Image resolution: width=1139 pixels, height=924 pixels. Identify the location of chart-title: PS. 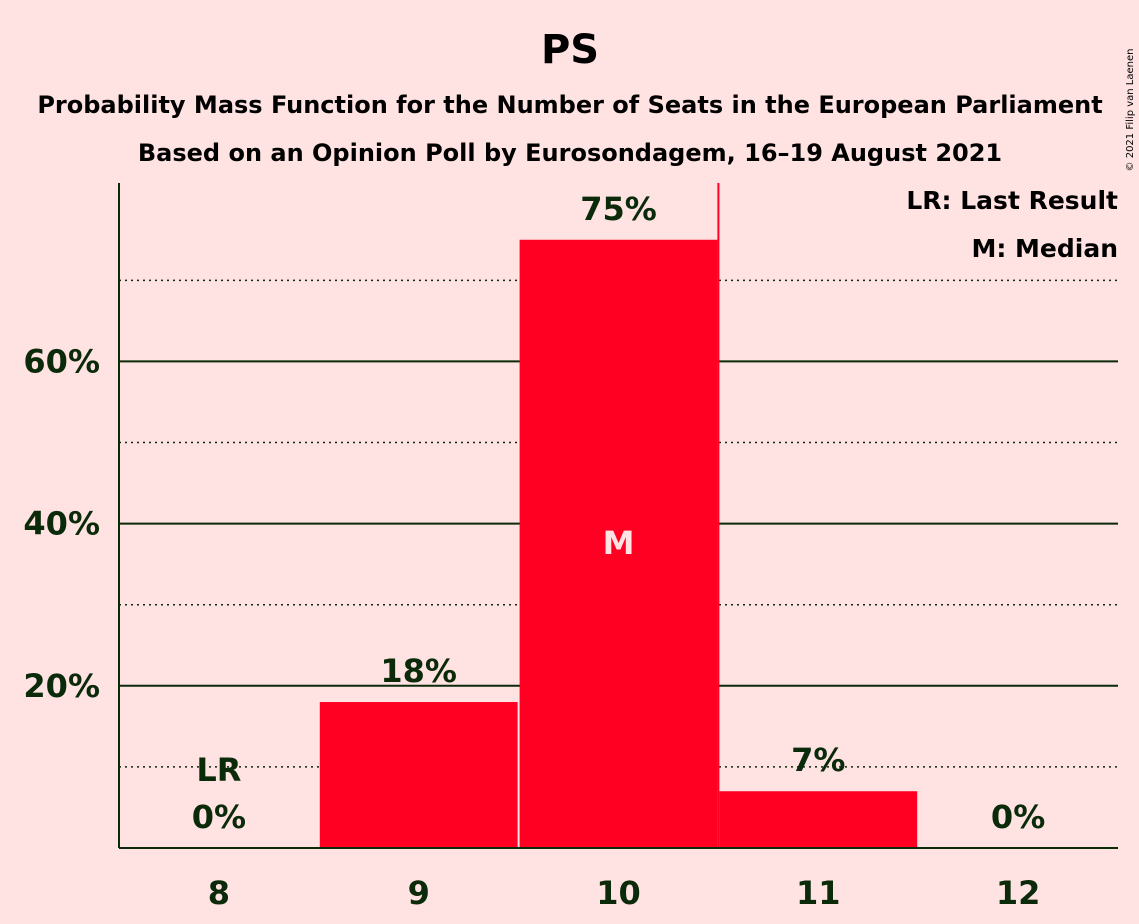
(570, 50).